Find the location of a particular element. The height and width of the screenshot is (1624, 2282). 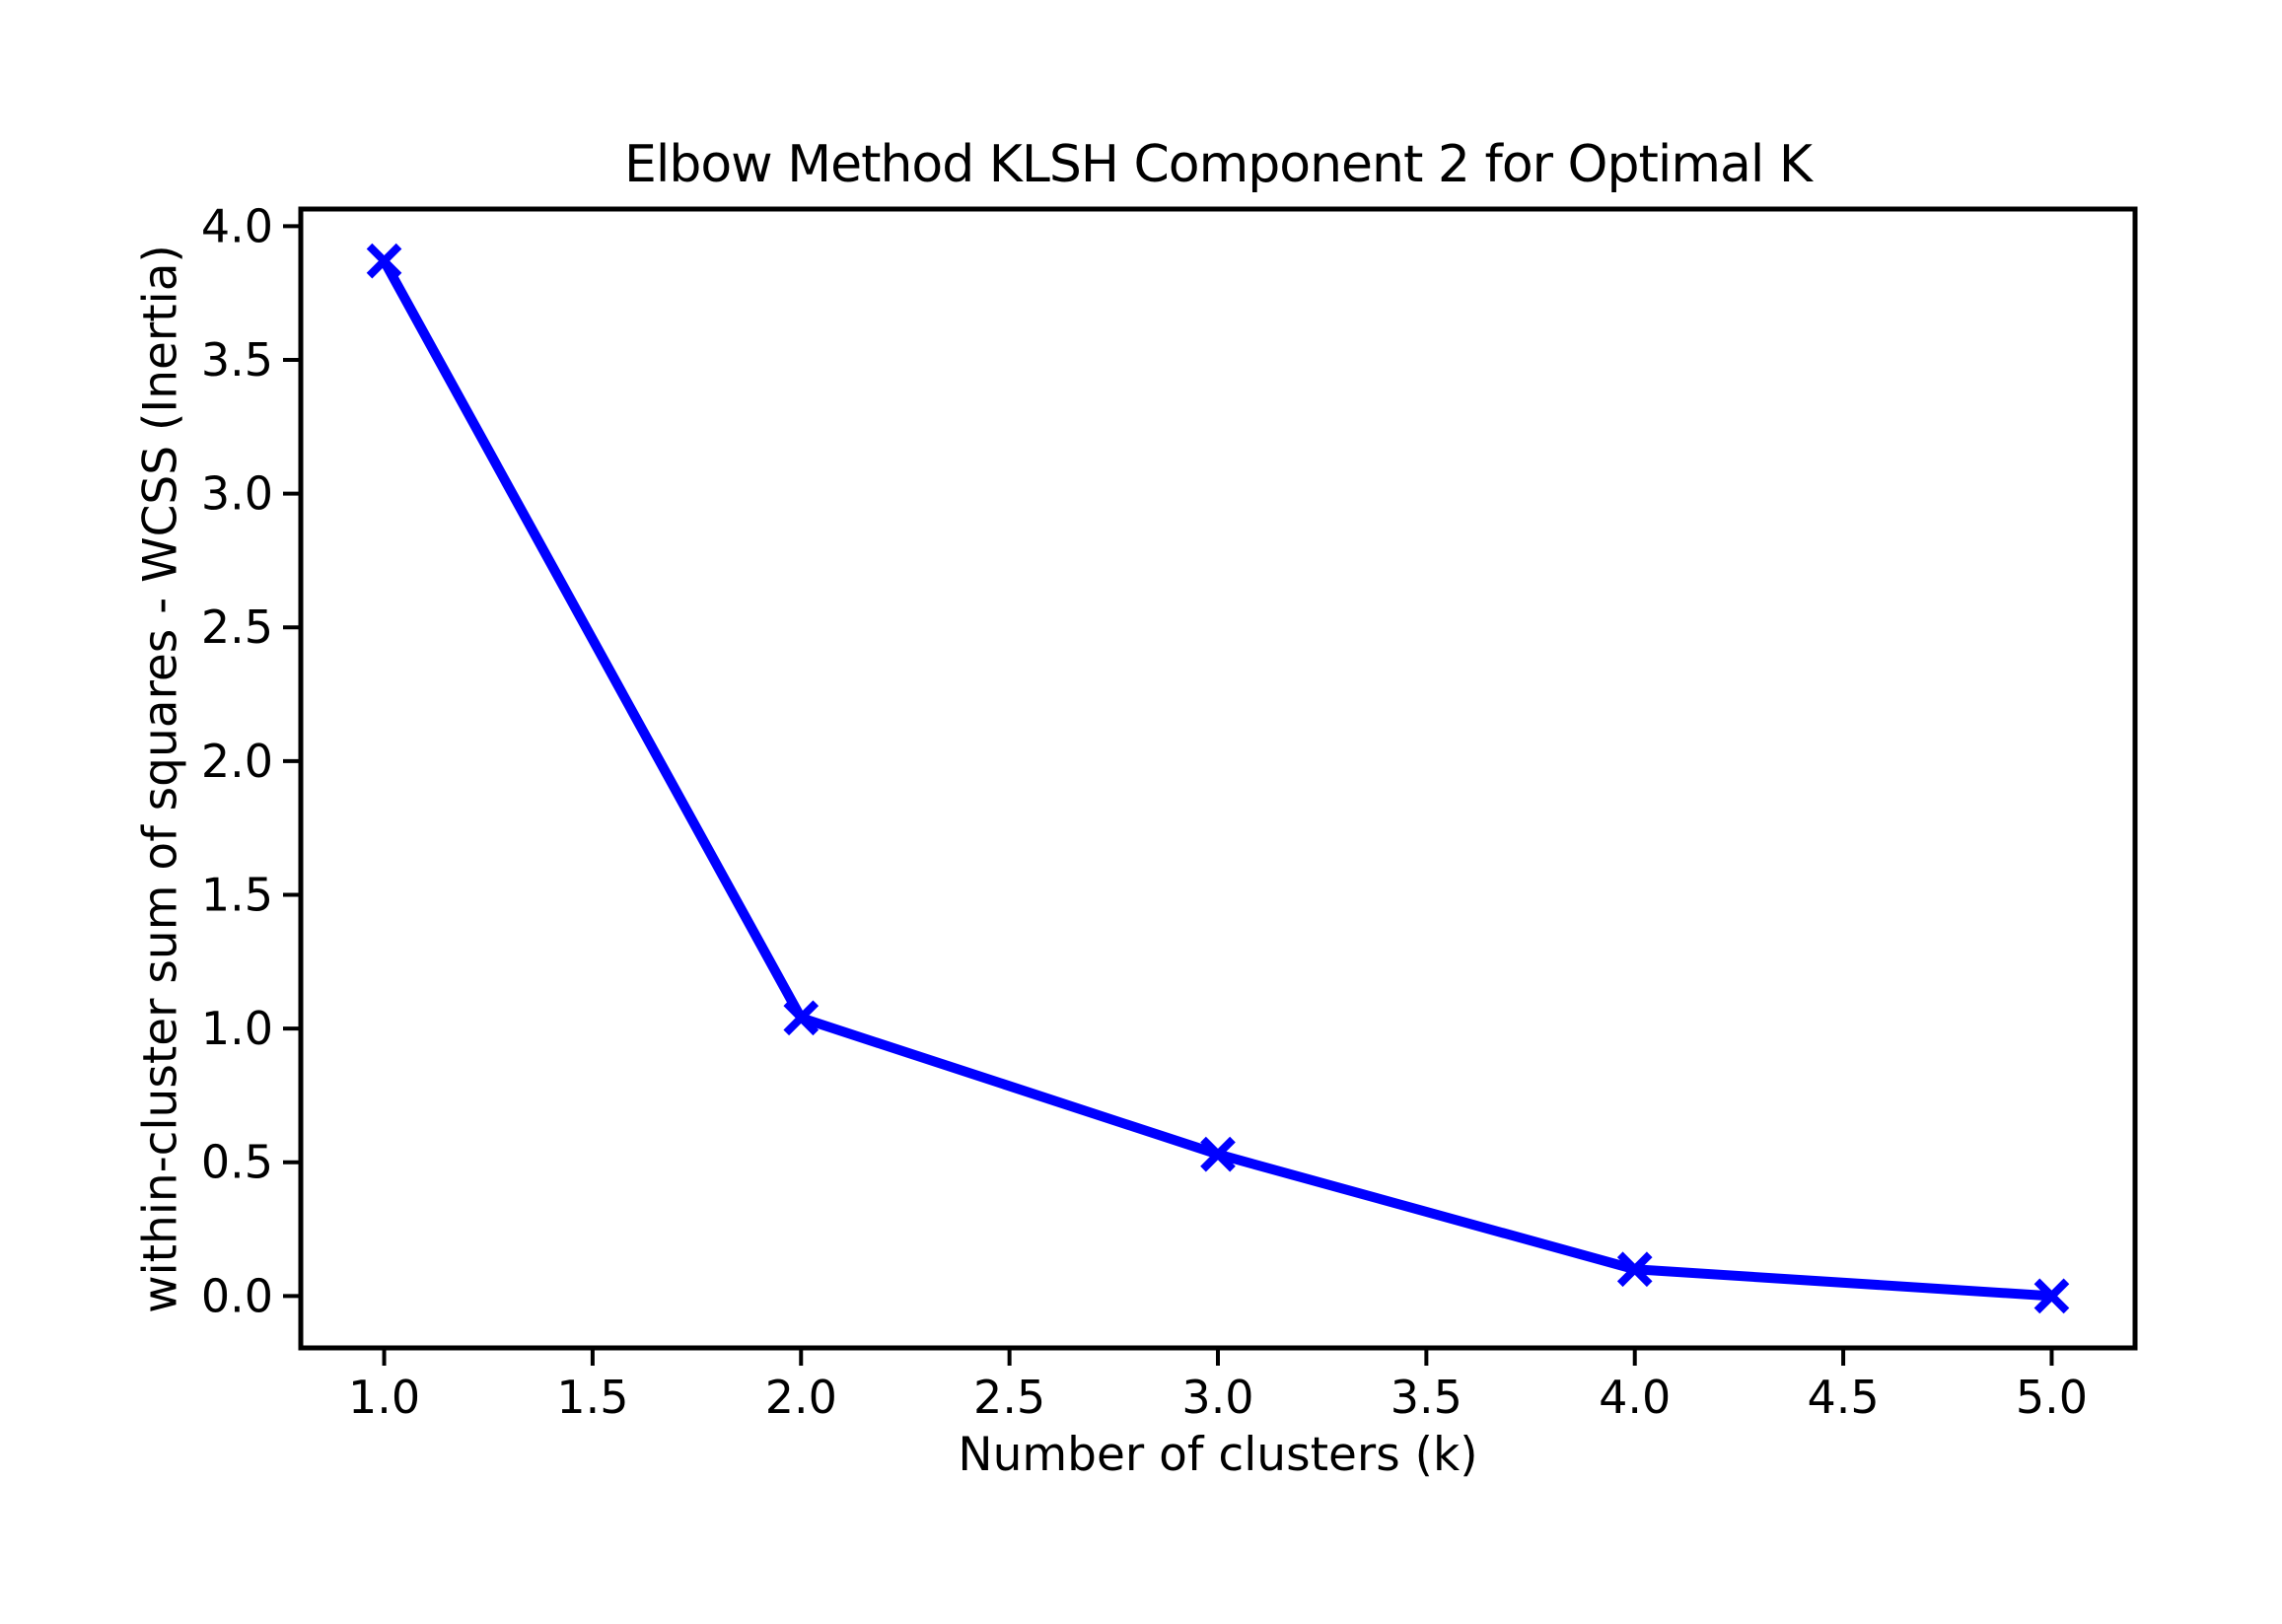

x-tick-label: 4.5 is located at coordinates (1844, 1398).